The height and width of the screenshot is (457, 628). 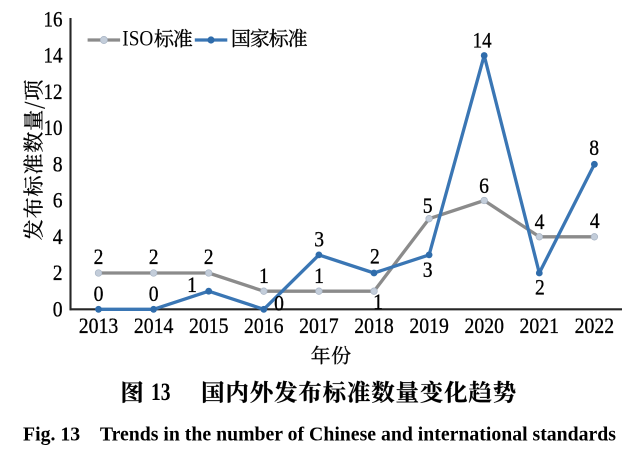 I want to click on svg-text: 2017, so click(x=319, y=325).